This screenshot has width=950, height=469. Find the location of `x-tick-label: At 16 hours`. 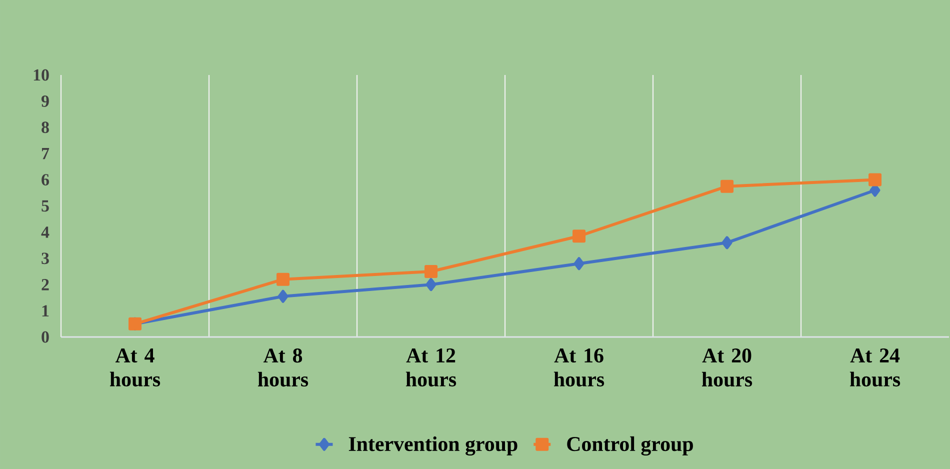

x-tick-label: At 16 hours is located at coordinates (579, 367).